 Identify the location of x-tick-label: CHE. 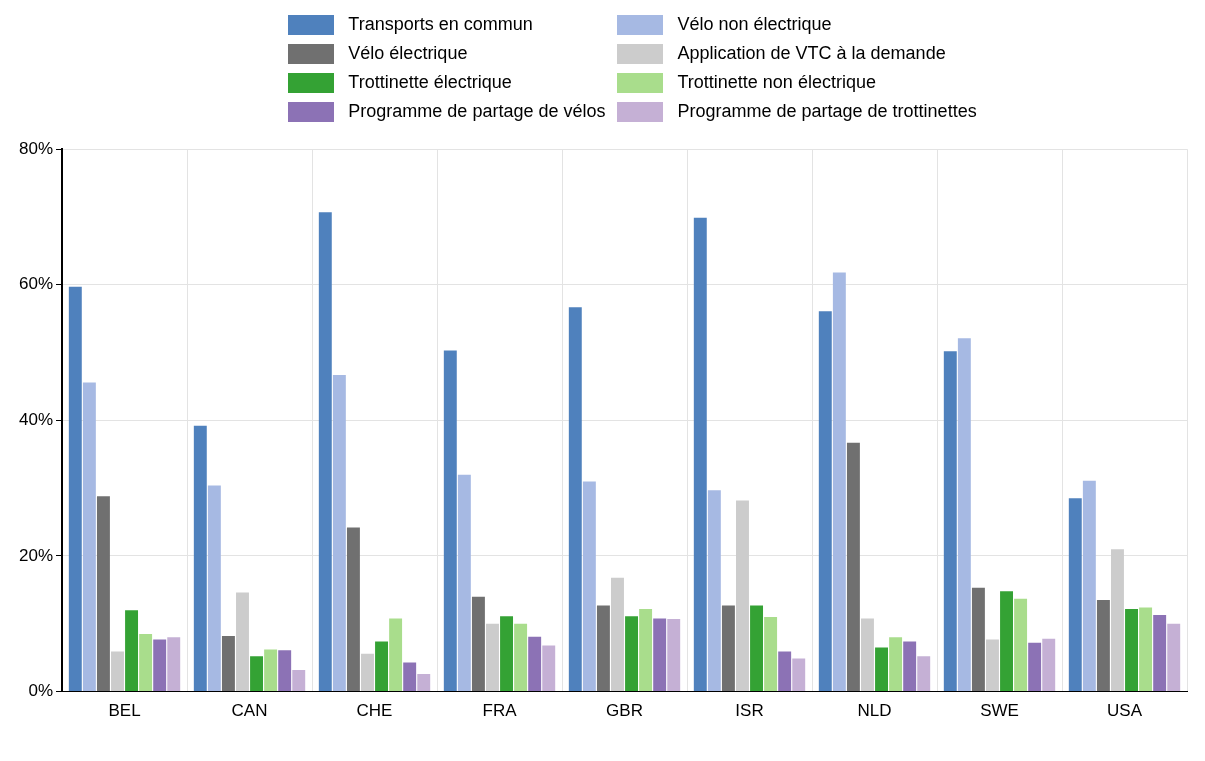
(374, 711).